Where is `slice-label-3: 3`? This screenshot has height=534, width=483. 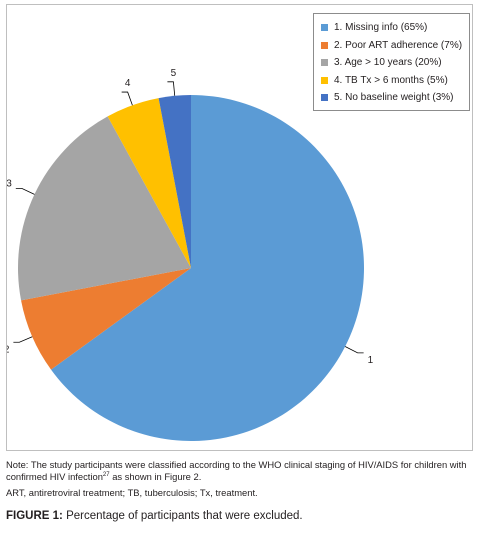 slice-label-3: 3 is located at coordinates (9, 183).